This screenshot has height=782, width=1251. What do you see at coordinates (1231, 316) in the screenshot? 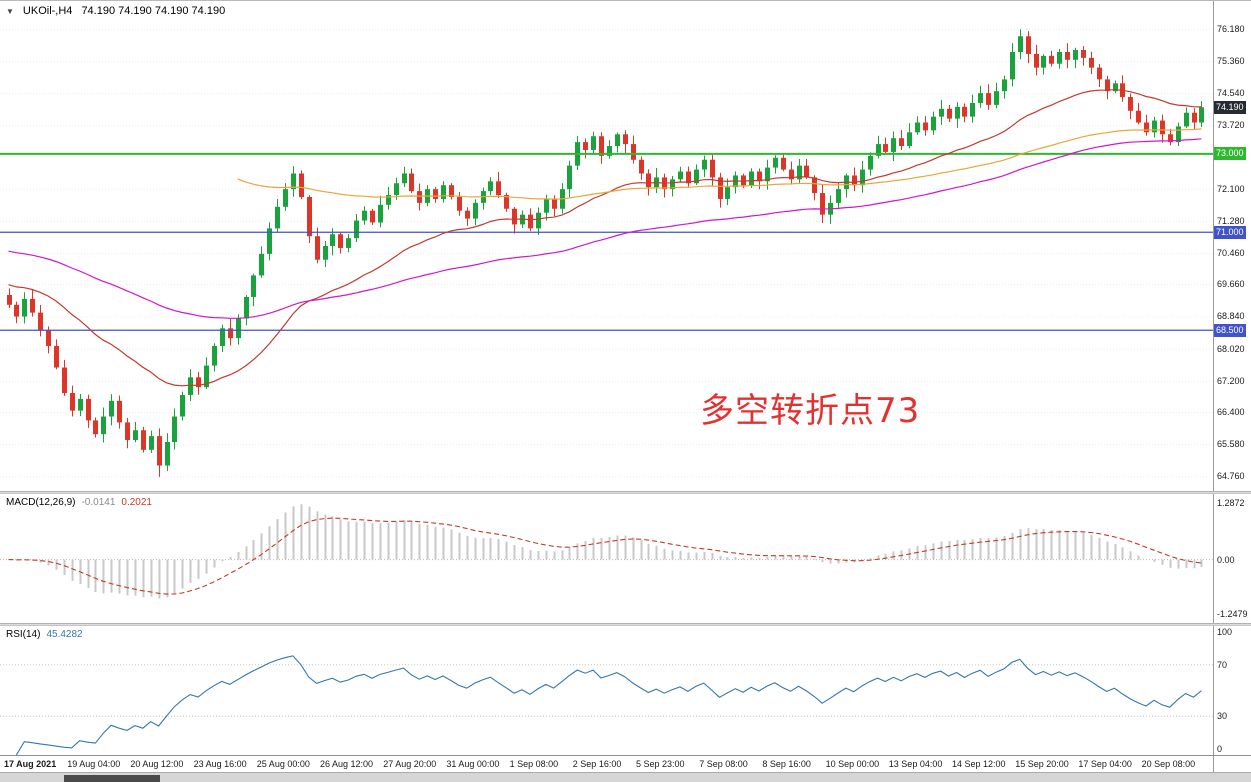
I see `price-axis-label: 68.840` at bounding box center [1231, 316].